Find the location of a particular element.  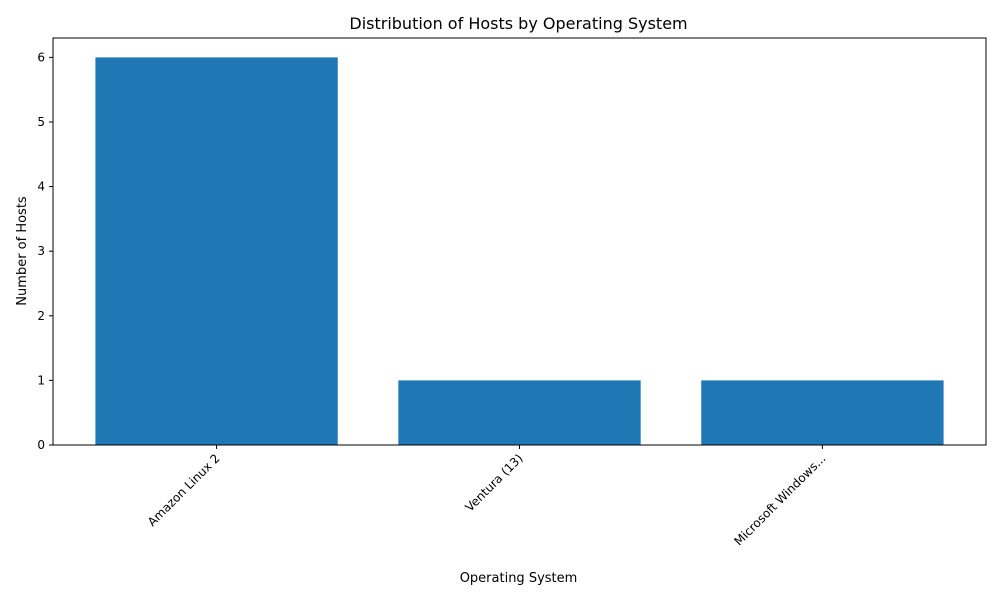

y-axis-ticks: 0 1 2 3 4 5 6 is located at coordinates (45, 251).